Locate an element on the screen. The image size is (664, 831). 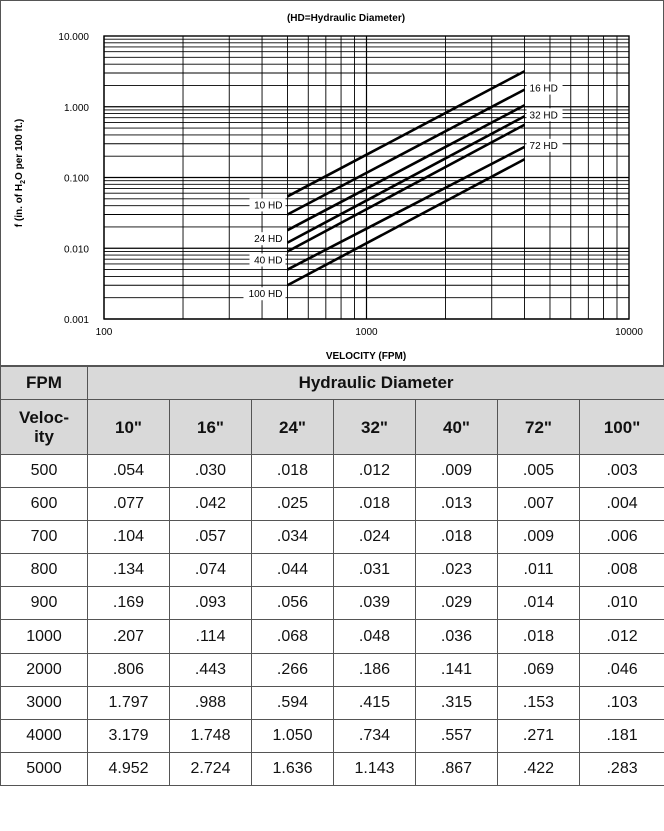
friction-cell: .011 is located at coordinates (538, 570).